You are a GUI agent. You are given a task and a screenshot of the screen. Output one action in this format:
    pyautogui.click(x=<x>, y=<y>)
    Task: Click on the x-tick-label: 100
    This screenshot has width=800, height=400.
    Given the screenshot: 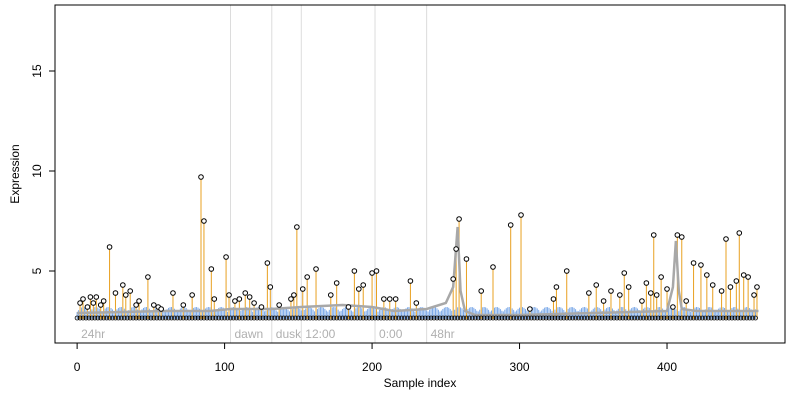 What is the action you would take?
    pyautogui.click(x=225, y=367)
    